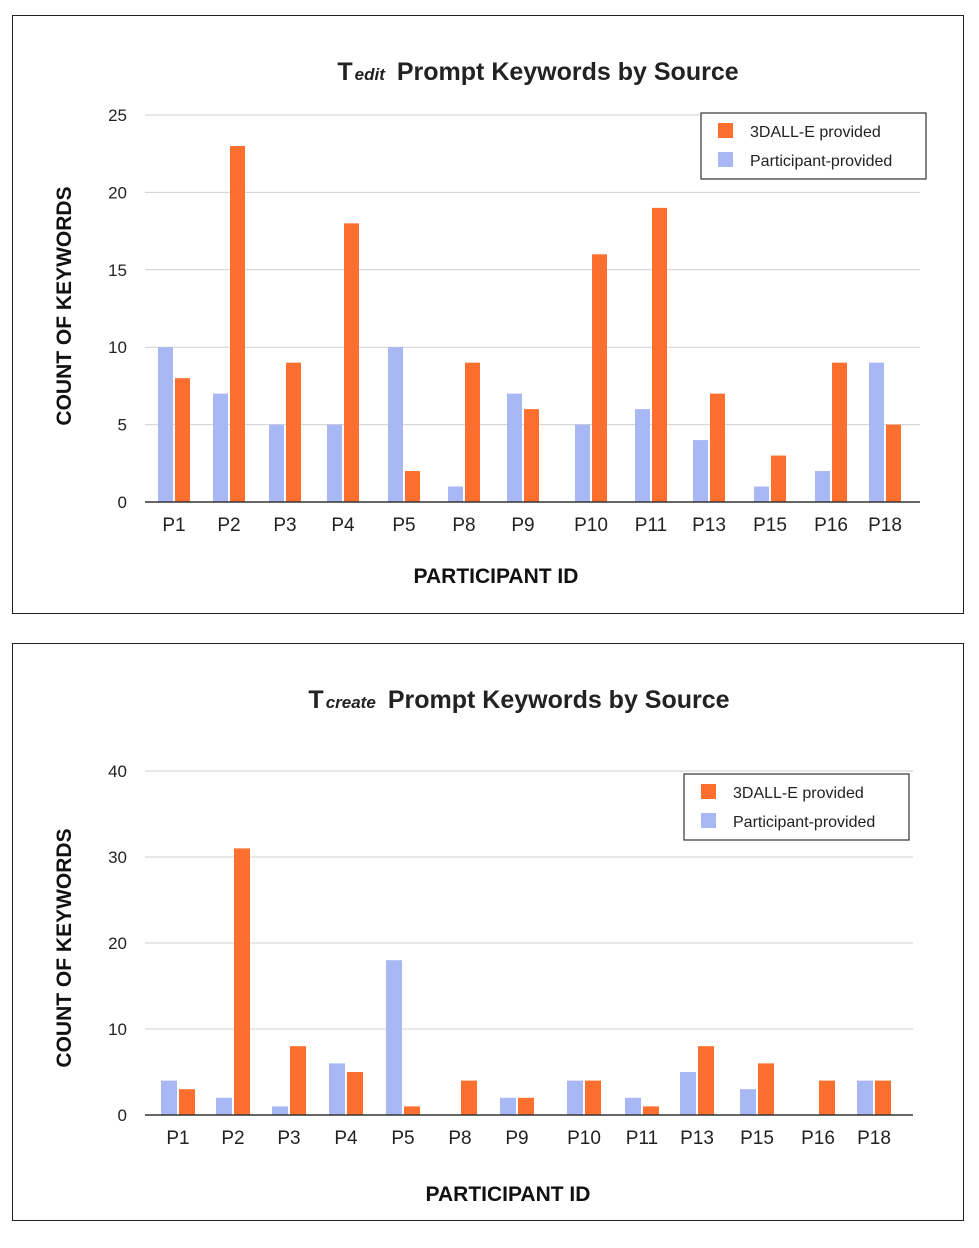  What do you see at coordinates (117, 270) in the screenshot?
I see `y-tick-label: 15` at bounding box center [117, 270].